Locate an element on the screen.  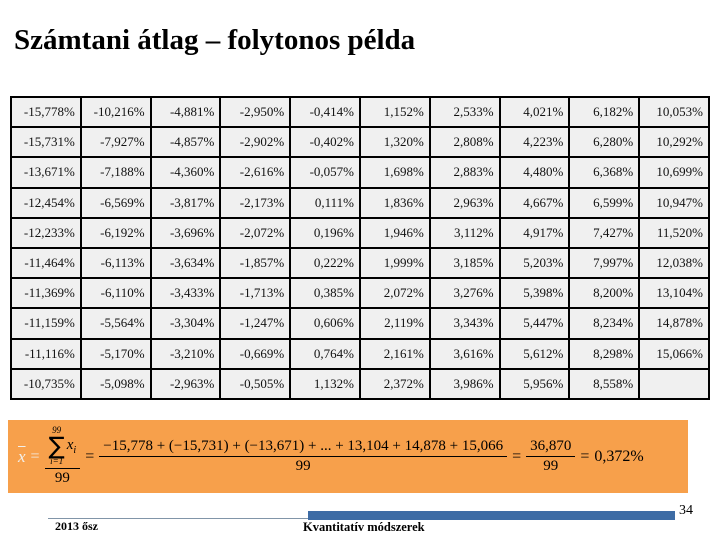
table-cell: 4,480% is located at coordinates (534, 172).